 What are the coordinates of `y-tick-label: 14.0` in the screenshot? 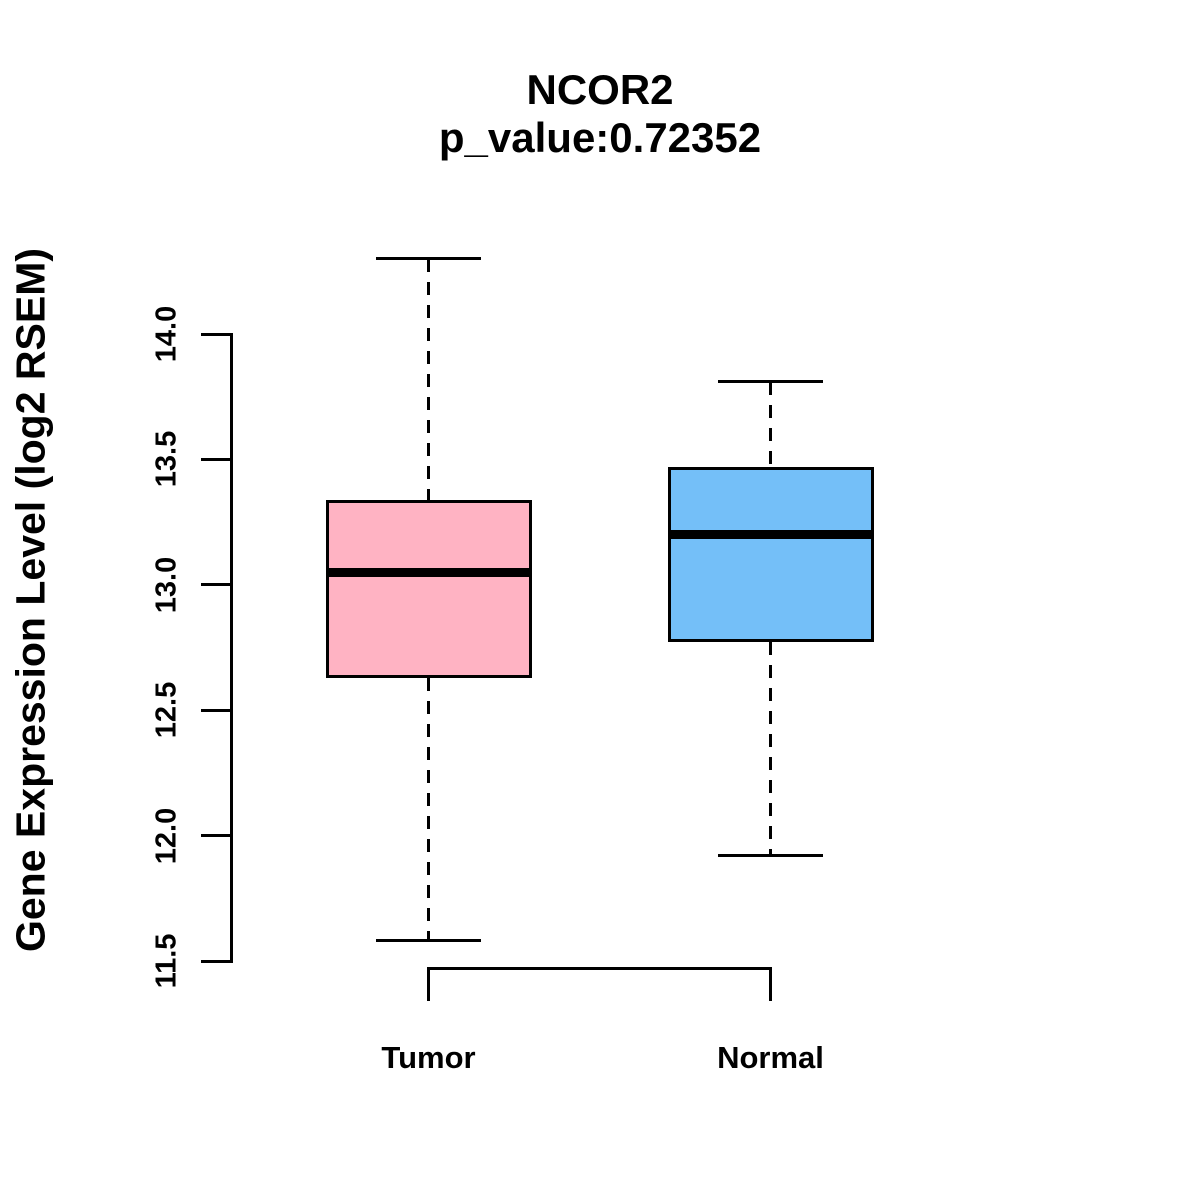 It's located at (166, 334).